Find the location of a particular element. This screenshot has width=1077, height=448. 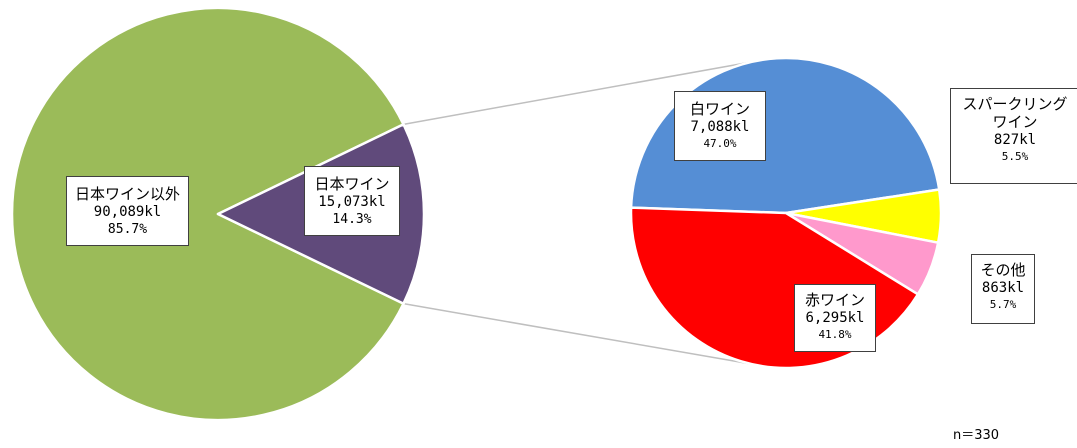

label-red-wine: 赤ワイン 6,295kl 41.8% is located at coordinates (835, 318).